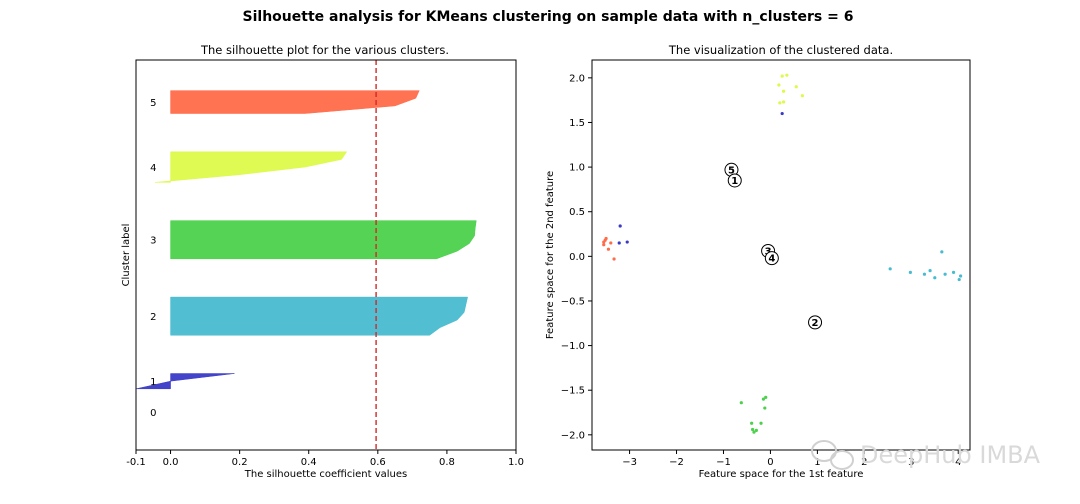 The width and height of the screenshot is (1080, 504). Describe the element at coordinates (325, 459) in the screenshot. I see `silhouette-x-ticks: -0.1 0.0 0.2 0.4 0.6 0.8 1.0` at that location.